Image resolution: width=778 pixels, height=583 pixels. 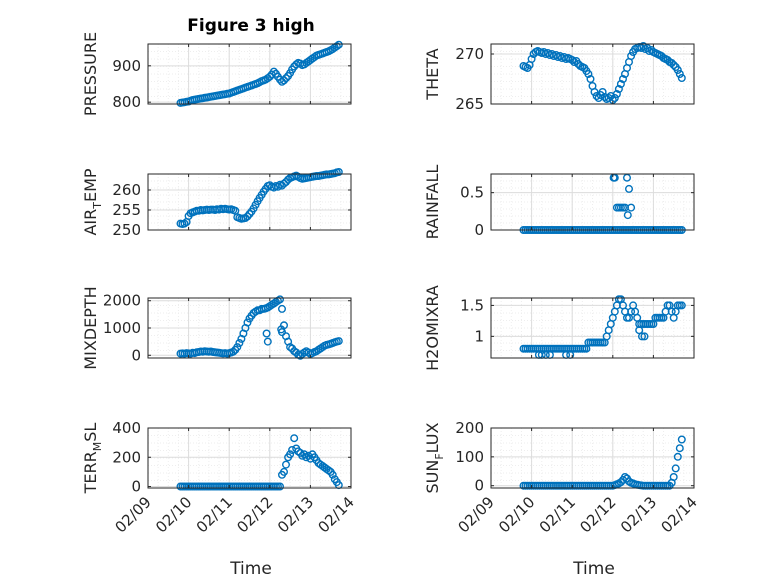 What do you see at coordinates (472, 305) in the screenshot?
I see `y-tick-label: 1.5` at bounding box center [472, 305].